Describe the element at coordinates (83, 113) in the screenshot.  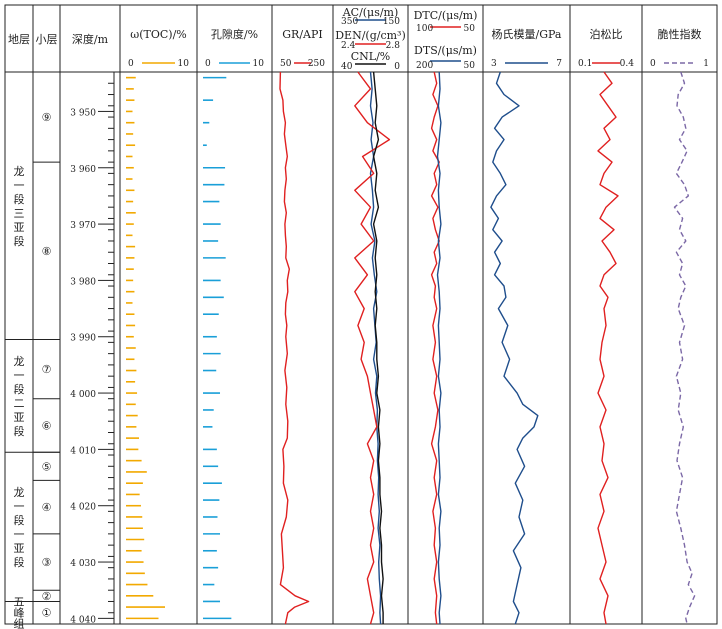
I see `depth-tick-label-0: 3 950` at that location.